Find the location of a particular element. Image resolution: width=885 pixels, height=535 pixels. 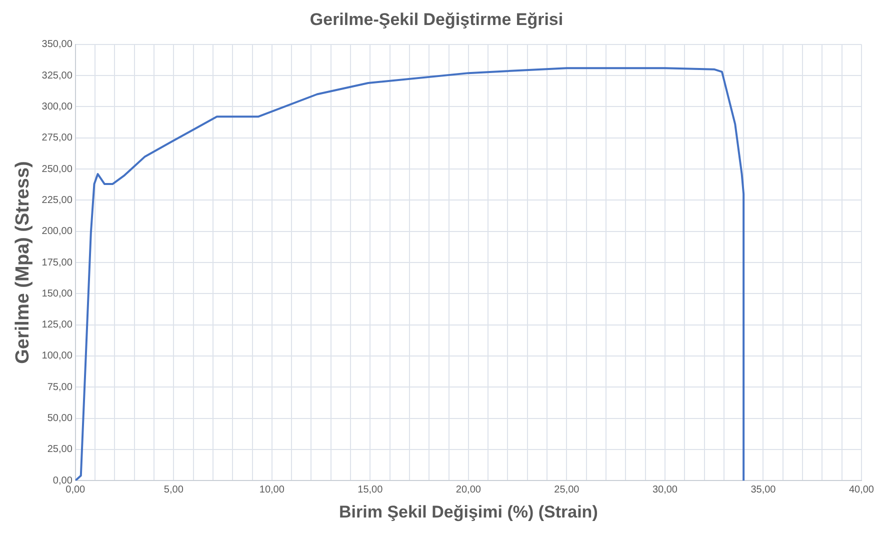

y-tick-label: 25,00 is located at coordinates (60, 450).